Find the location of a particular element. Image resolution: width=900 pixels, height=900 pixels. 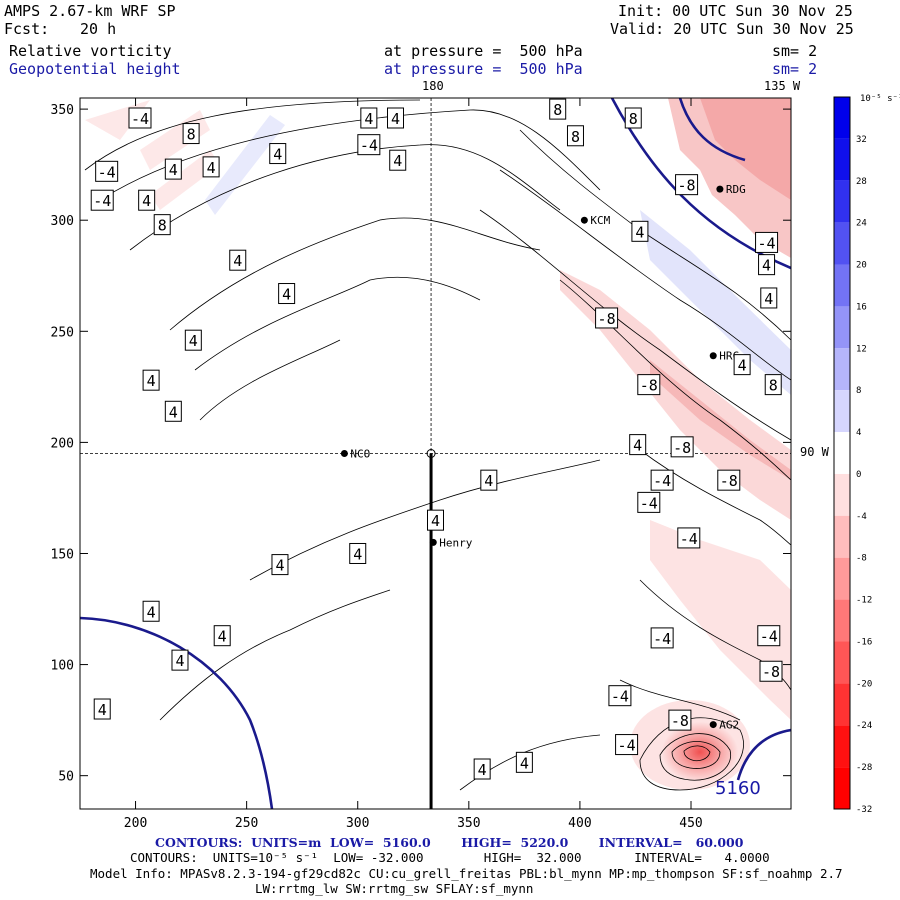

colorbar-tick-label: 0 is located at coordinates (858, 475).